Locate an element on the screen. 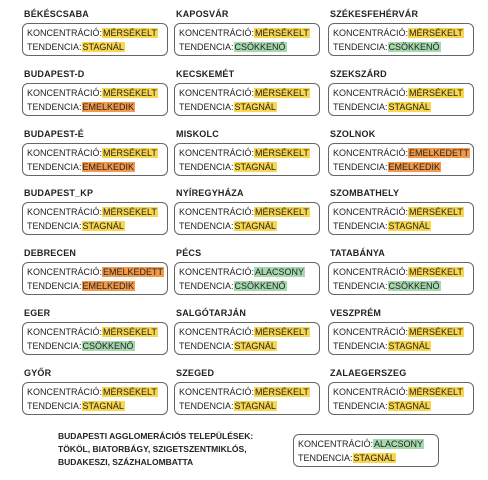 This screenshot has width=488, height=480. city-name: SZEKSZÁRD is located at coordinates (358, 73).